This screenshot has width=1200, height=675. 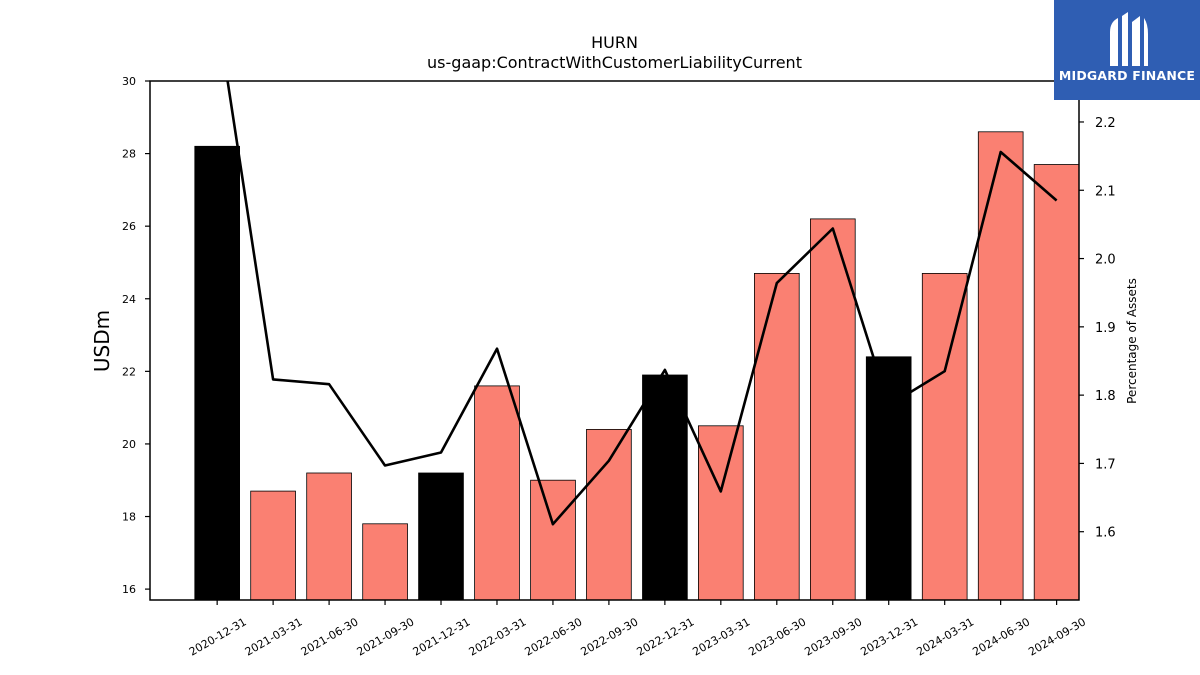 I want to click on y-tick-label: 24, so click(x=129, y=299).